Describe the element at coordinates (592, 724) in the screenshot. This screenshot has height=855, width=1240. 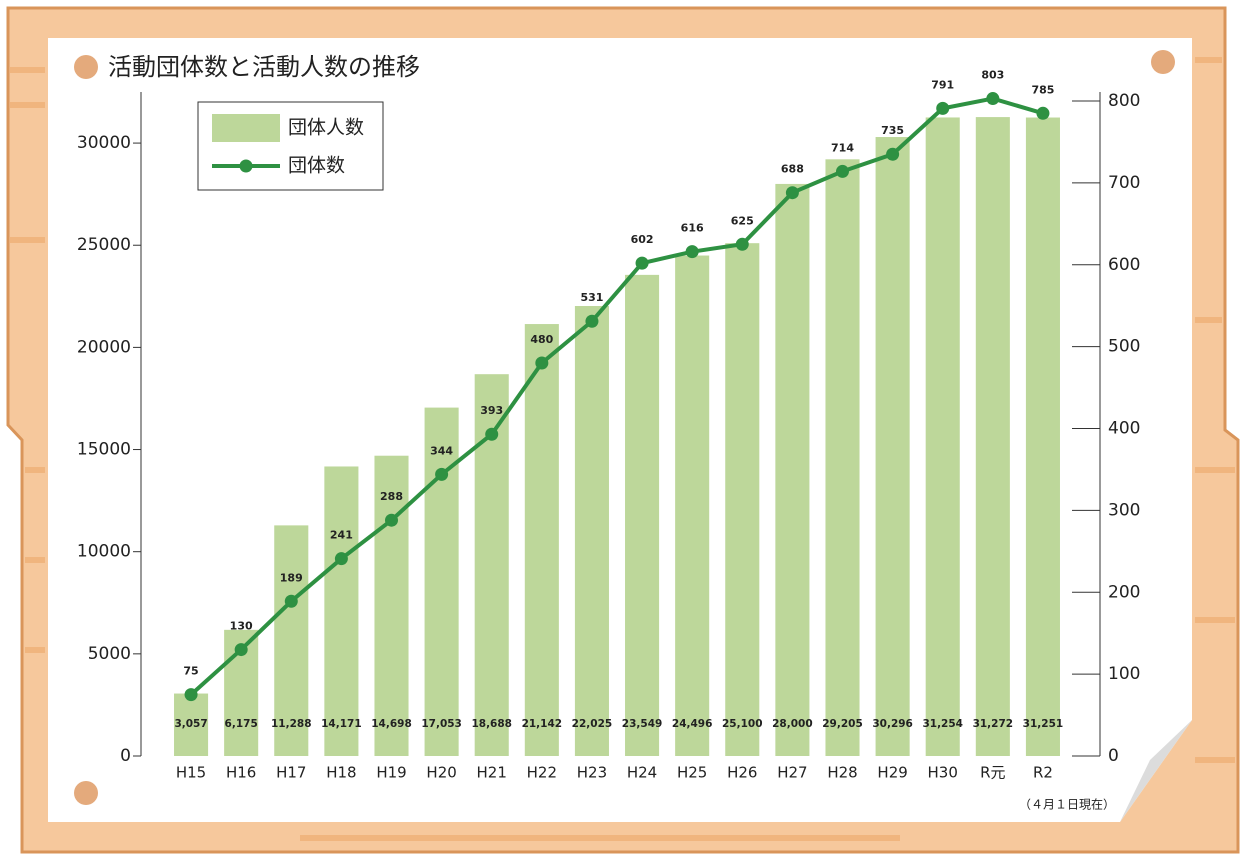
I see `bar-value-label: 22,025` at that location.